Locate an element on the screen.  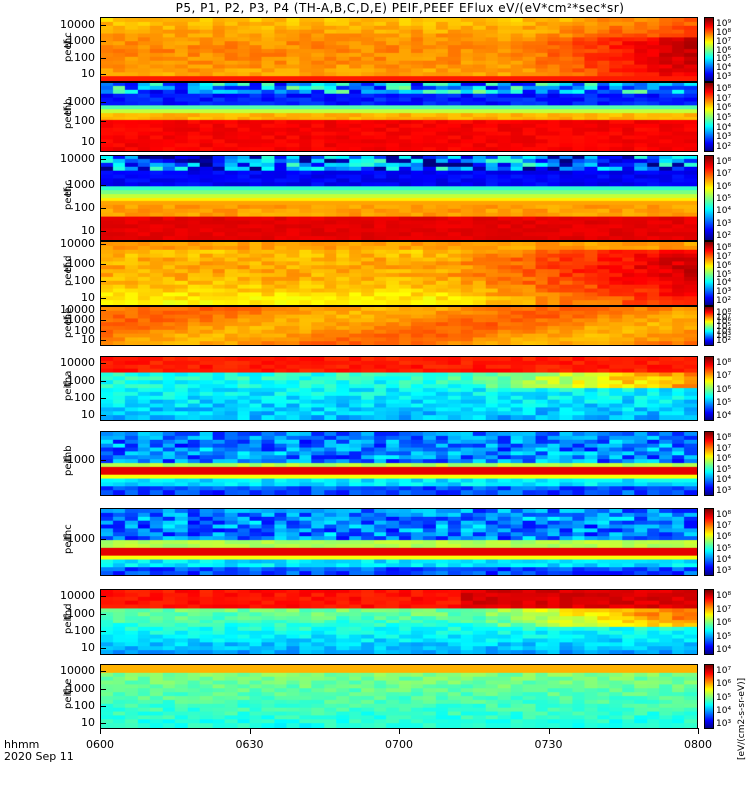
x-tick-label: 0600 is located at coordinates (100, 744).